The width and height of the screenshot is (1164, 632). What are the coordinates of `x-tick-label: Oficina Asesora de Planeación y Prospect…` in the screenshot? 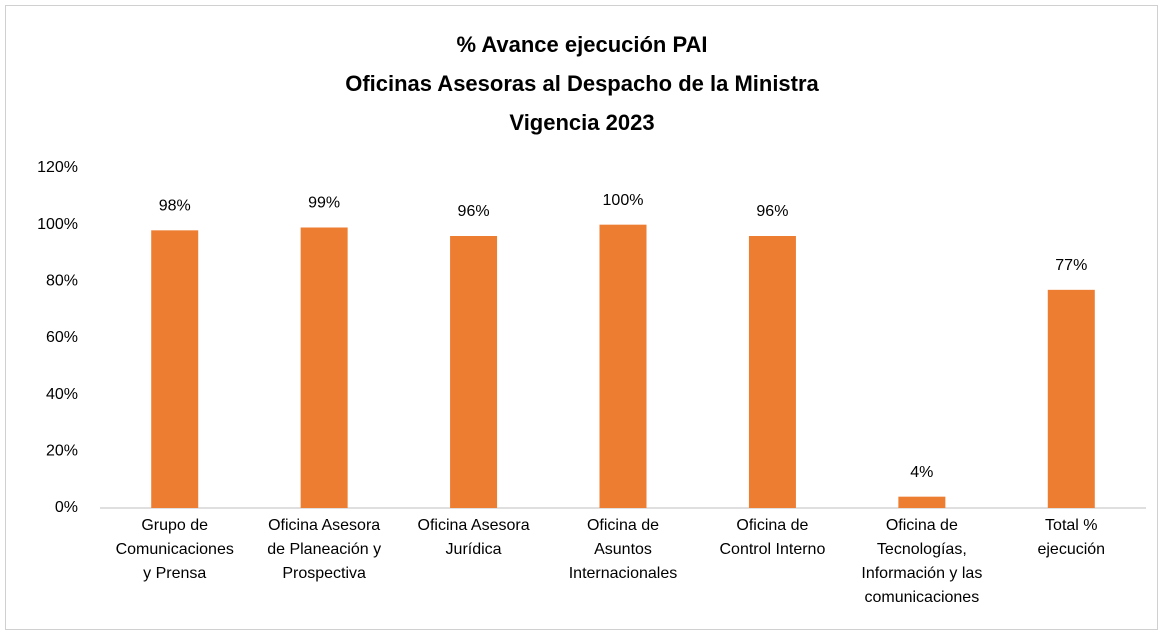 It's located at (324, 549).